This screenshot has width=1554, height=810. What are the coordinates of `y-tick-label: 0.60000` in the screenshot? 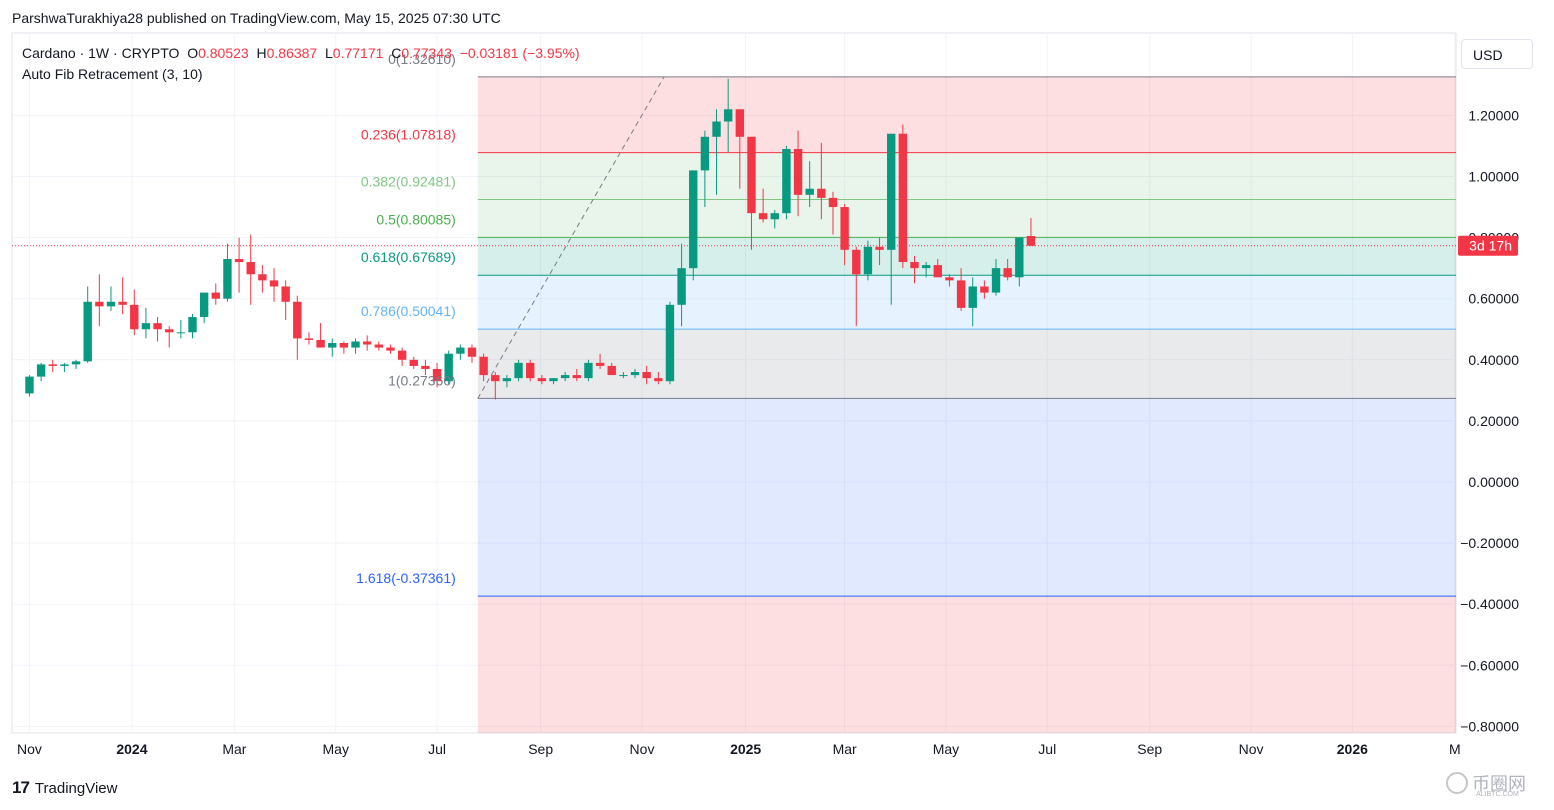 It's located at (1493, 299).